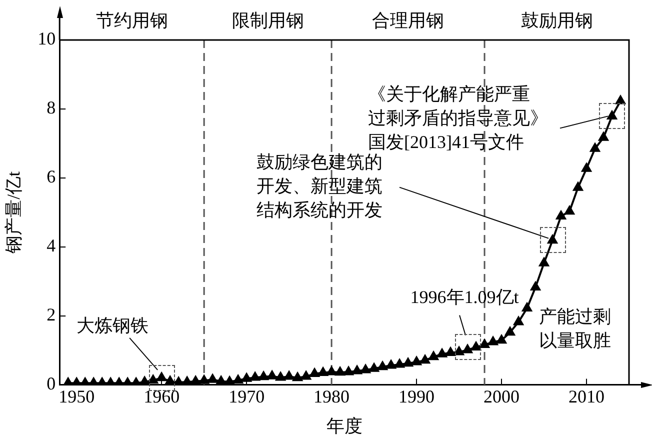 This screenshot has height=438, width=652. What do you see at coordinates (132, 20) in the screenshot?
I see `text: 节约用钢` at bounding box center [132, 20].